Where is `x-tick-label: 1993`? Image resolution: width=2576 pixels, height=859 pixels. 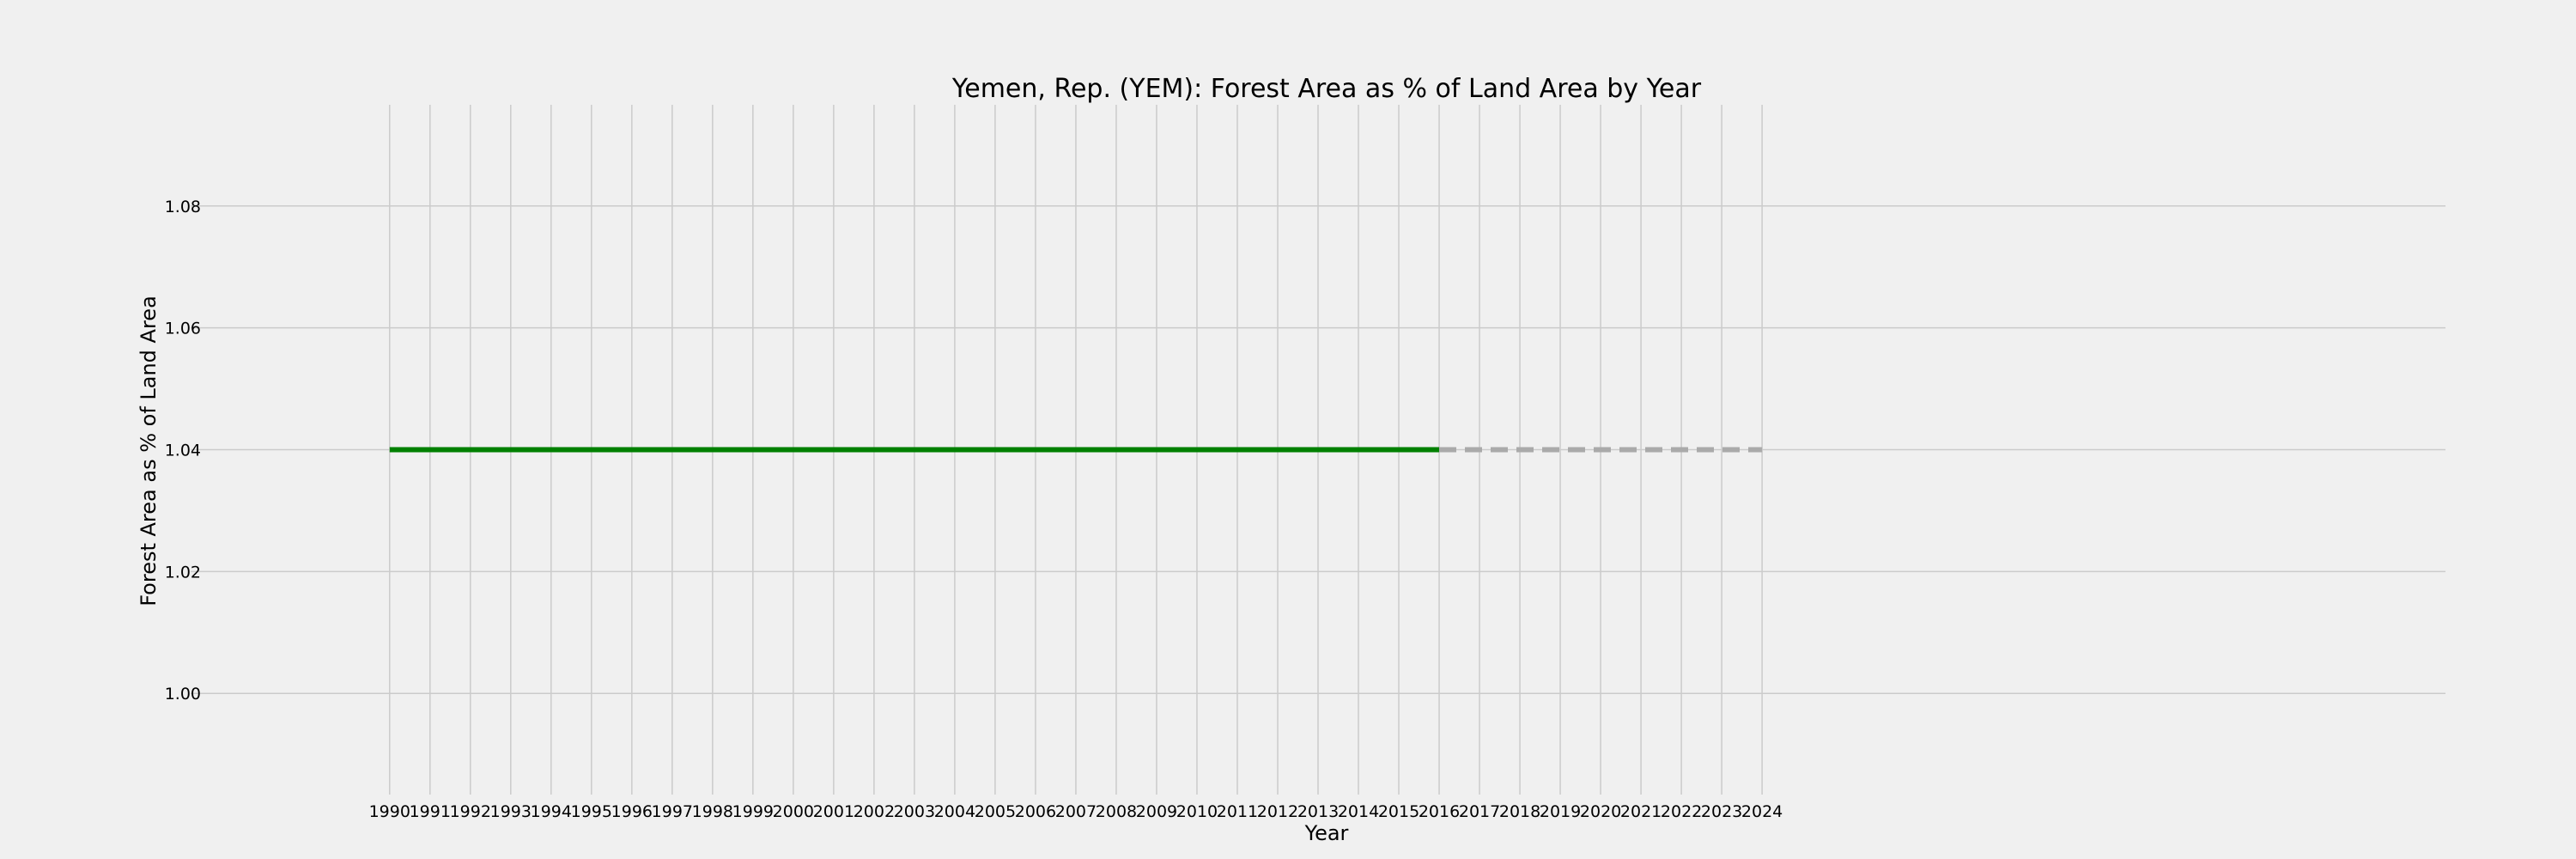
x-tick-label: 1993 is located at coordinates (511, 811).